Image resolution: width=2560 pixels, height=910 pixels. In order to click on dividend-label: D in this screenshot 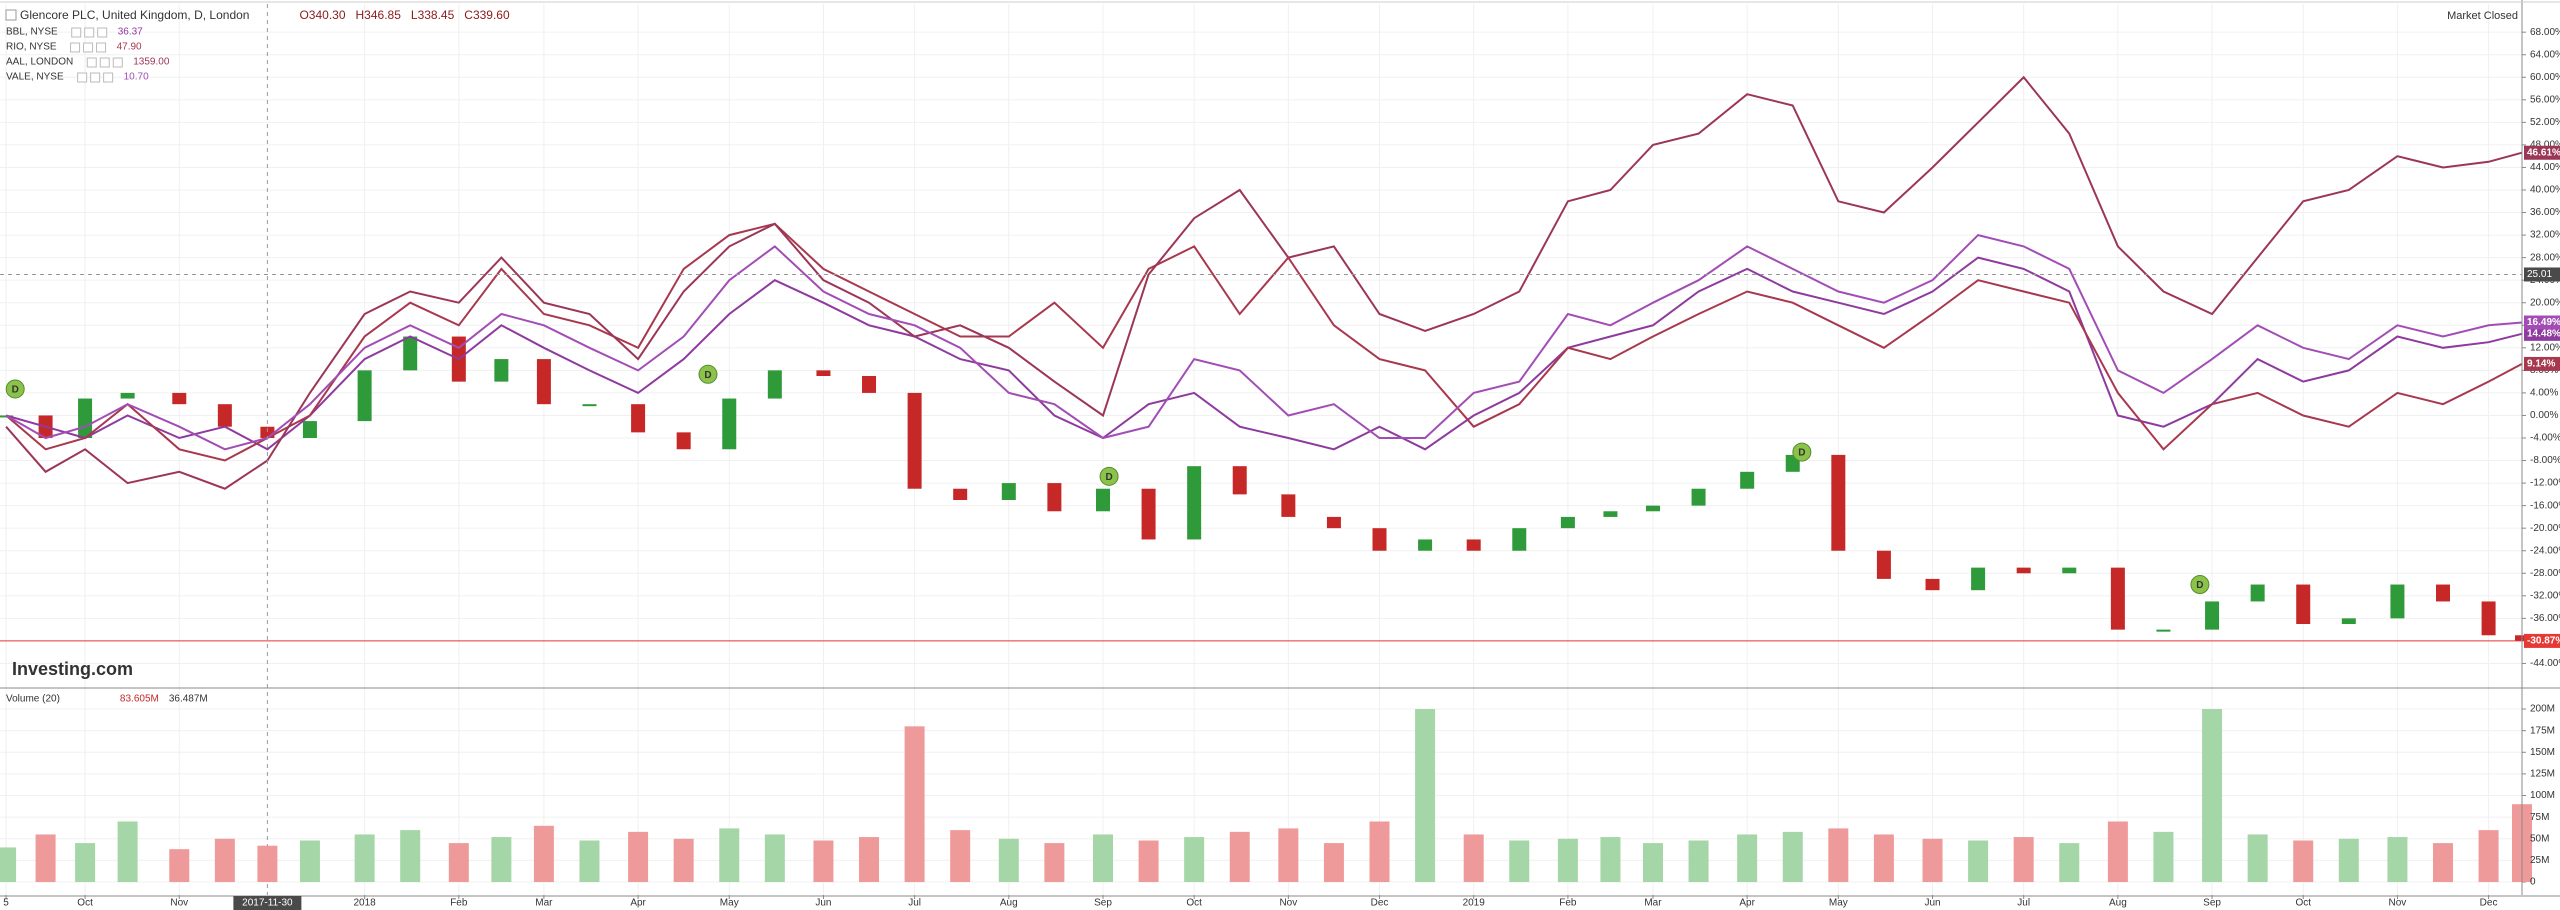, I will do `click(707, 375)`.